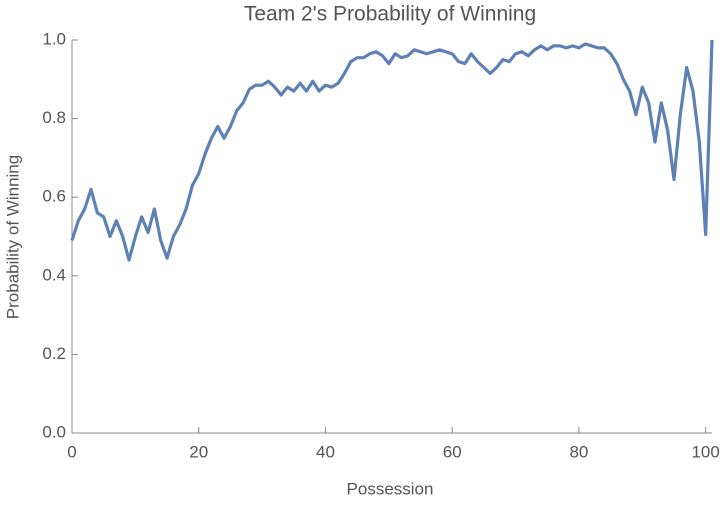 This screenshot has width=720, height=511. What do you see at coordinates (54, 353) in the screenshot?
I see `y-tick-label: 0.2` at bounding box center [54, 353].